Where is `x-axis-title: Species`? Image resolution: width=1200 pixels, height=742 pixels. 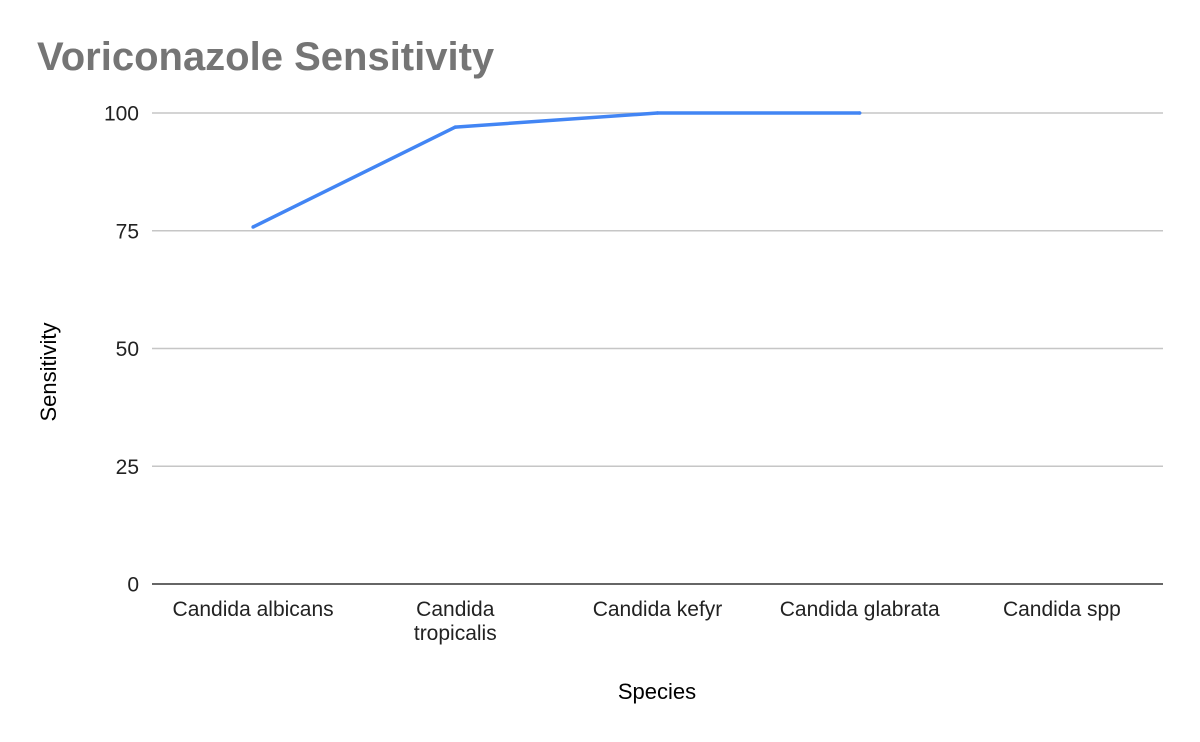 x-axis-title: Species is located at coordinates (657, 691).